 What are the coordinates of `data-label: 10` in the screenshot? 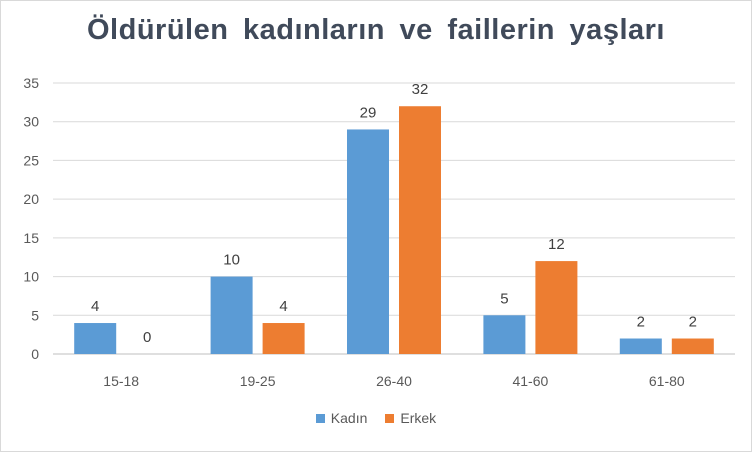 It's located at (231, 260).